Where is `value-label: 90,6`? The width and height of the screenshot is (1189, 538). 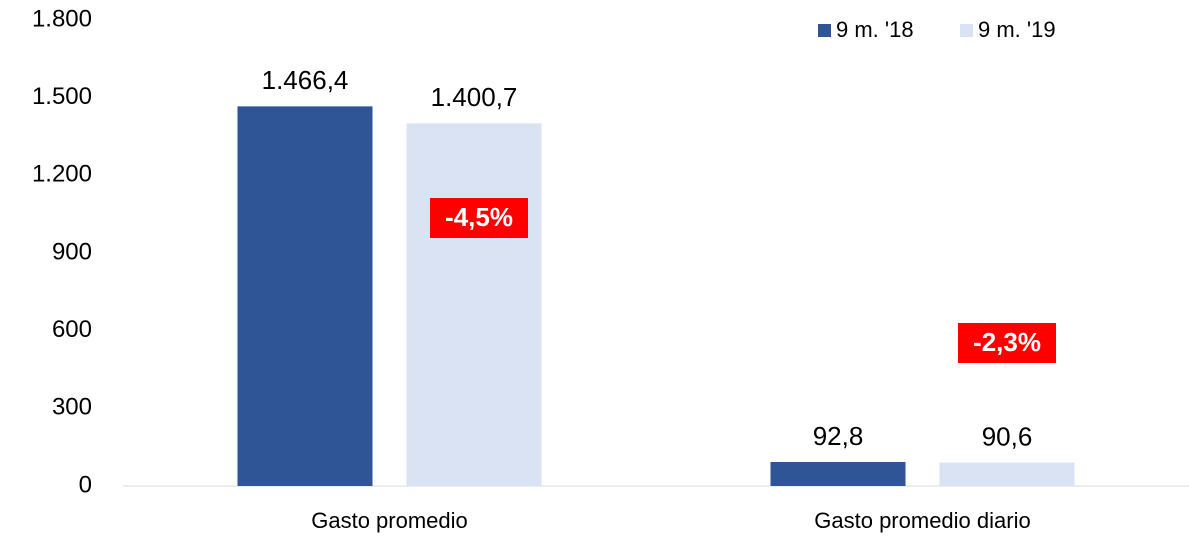 value-label: 90,6 is located at coordinates (1007, 436).